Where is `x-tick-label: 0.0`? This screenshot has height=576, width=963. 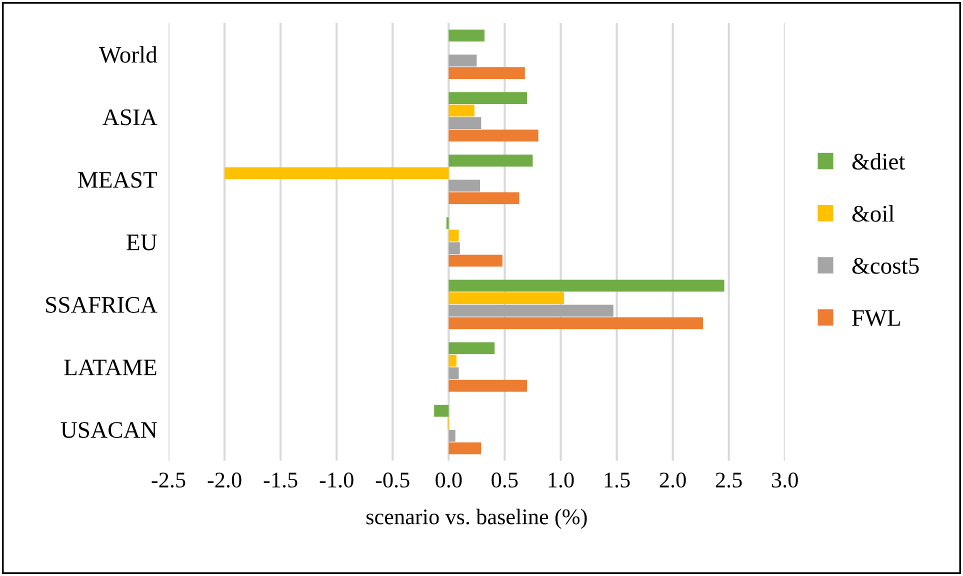 x-tick-label: 0.0 is located at coordinates (449, 480).